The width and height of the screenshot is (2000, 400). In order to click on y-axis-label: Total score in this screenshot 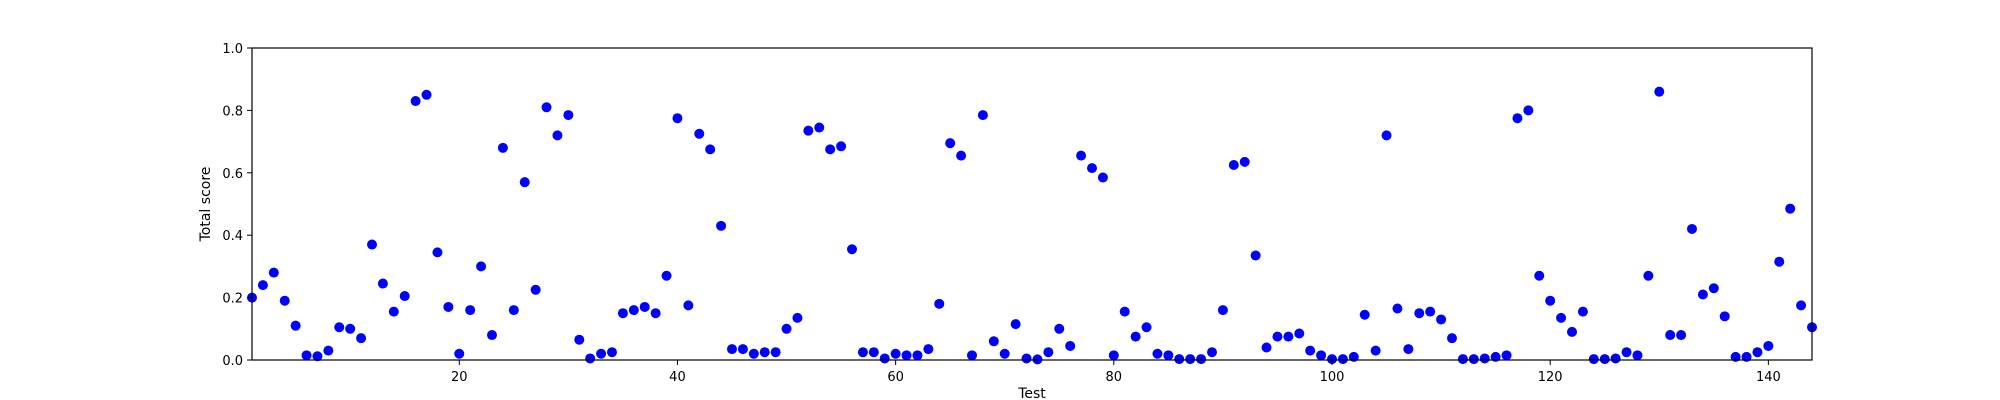, I will do `click(206, 205)`.